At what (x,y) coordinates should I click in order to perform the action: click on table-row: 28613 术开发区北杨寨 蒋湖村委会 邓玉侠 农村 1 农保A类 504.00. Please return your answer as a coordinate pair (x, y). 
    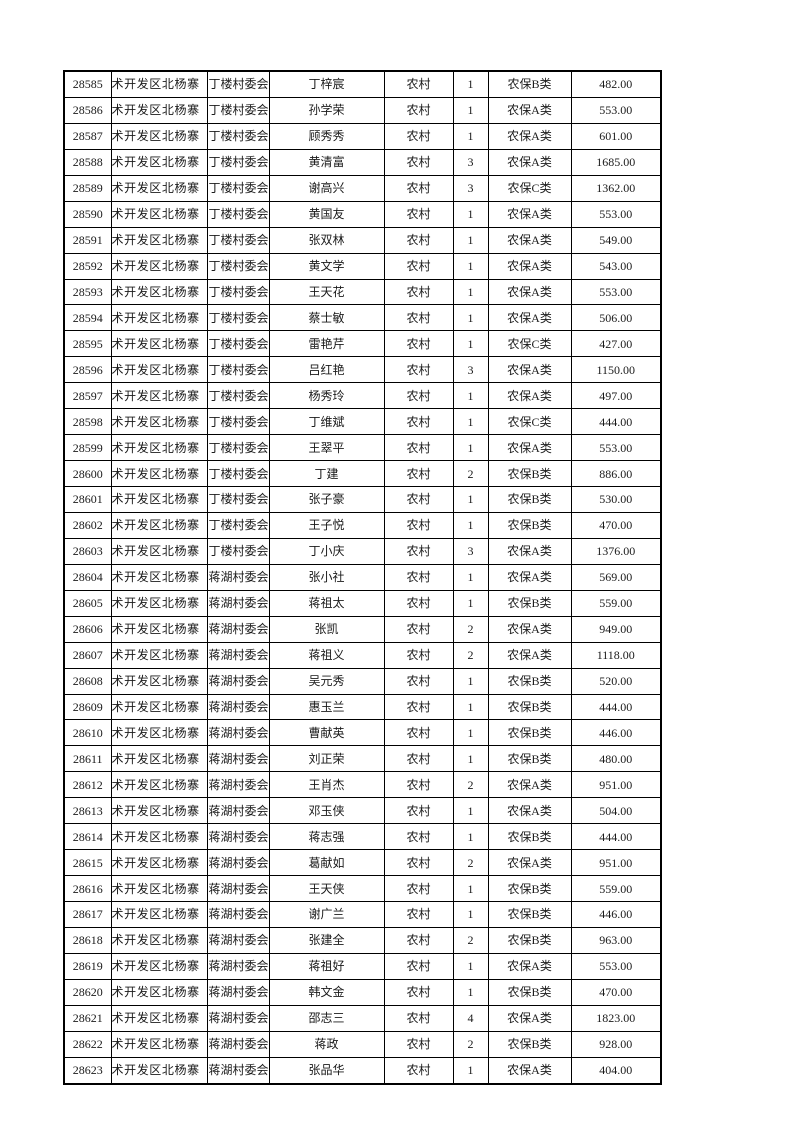
    Looking at the image, I should click on (362, 811).